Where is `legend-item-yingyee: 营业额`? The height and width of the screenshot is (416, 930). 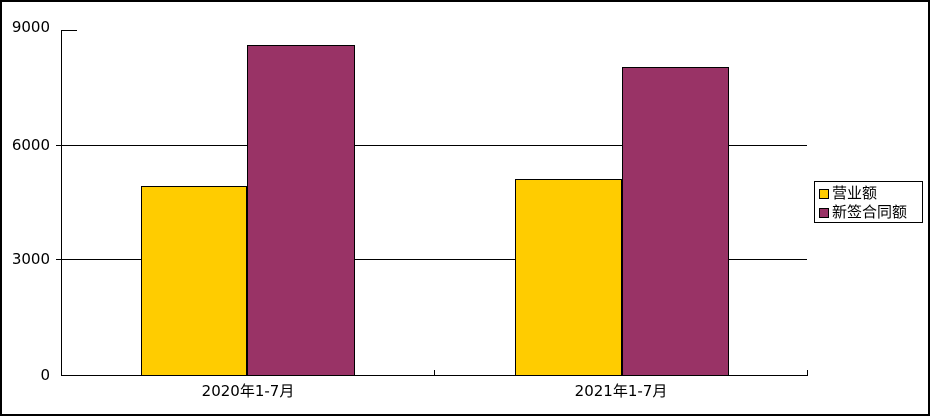 legend-item-yingyee: 营业额 is located at coordinates (870, 193).